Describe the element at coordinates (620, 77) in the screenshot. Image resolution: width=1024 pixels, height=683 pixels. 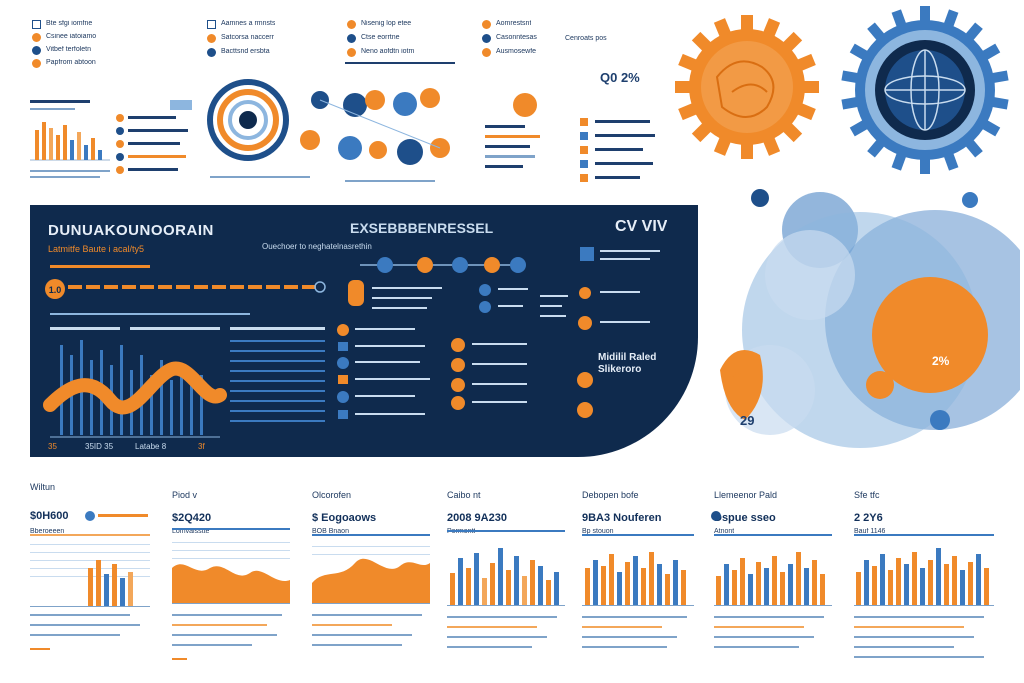
I see `top-right-big-number: Q0 2%` at that location.